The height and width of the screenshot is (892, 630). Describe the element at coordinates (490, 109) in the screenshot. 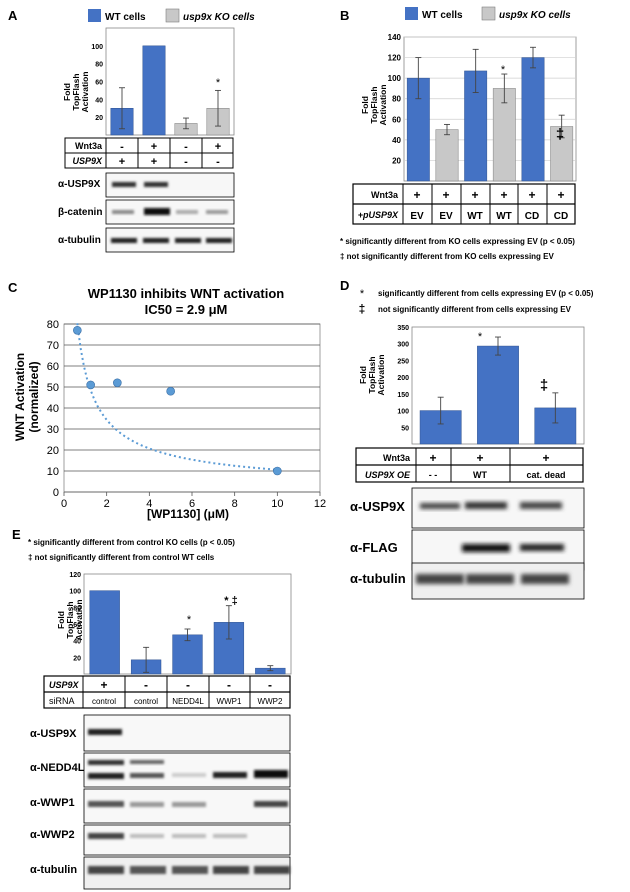

I see `plot-area` at that location.